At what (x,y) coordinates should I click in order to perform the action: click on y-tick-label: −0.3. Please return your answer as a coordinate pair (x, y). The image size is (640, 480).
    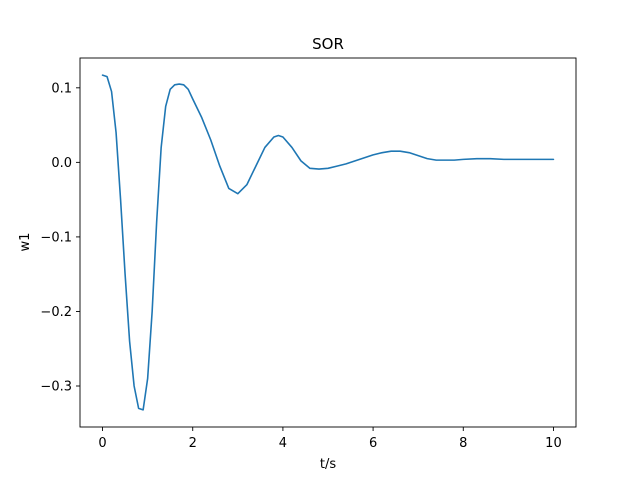
    Looking at the image, I should click on (56, 387).